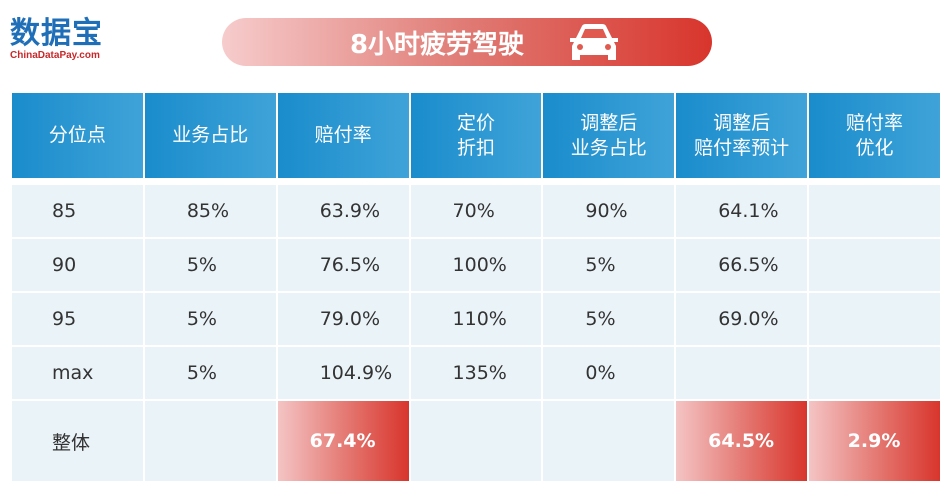  Describe the element at coordinates (210, 136) in the screenshot. I see `column-header: 业务占比` at that location.